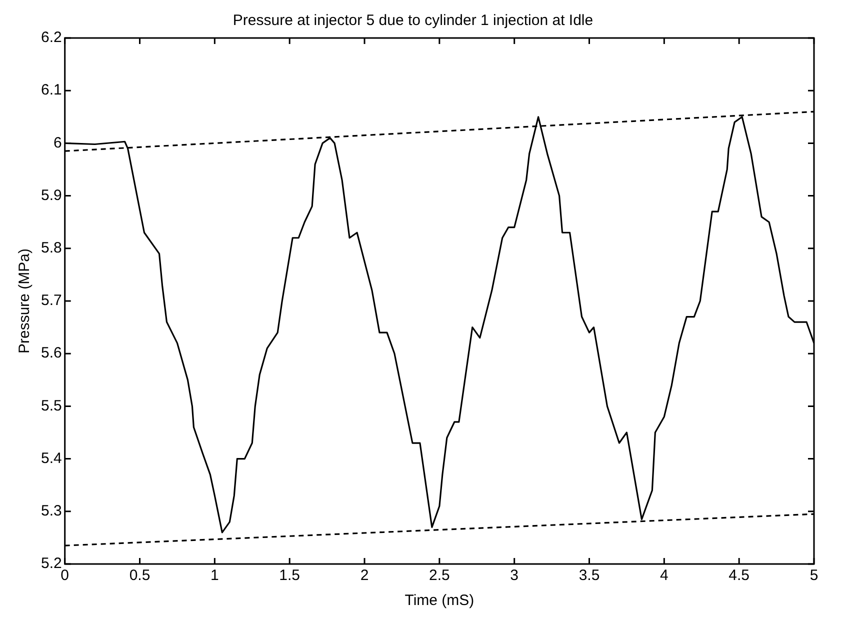  What do you see at coordinates (51, 90) in the screenshot?
I see `y-tick-label: 6.1` at bounding box center [51, 90].